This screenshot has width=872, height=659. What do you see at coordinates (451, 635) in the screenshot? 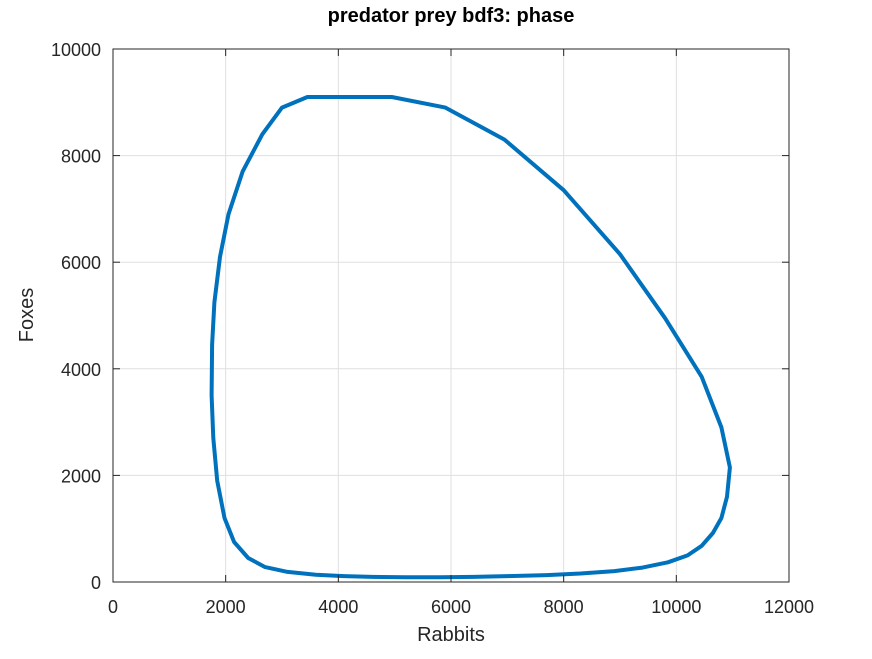
I see `x-axis-label: Rabbits` at bounding box center [451, 635].